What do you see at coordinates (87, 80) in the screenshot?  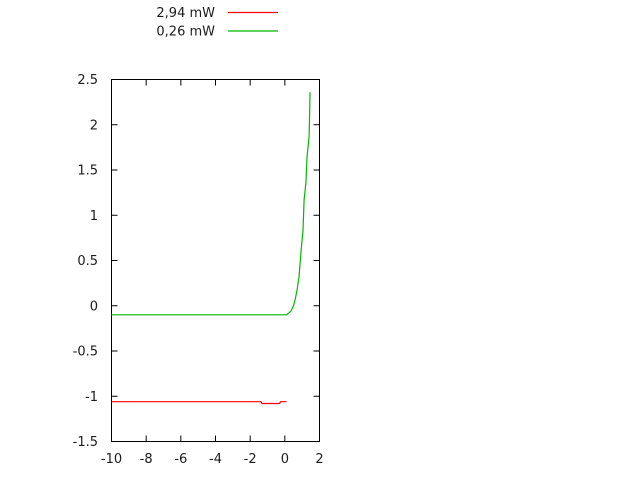 I see `y-tick-label: 2.5` at bounding box center [87, 80].